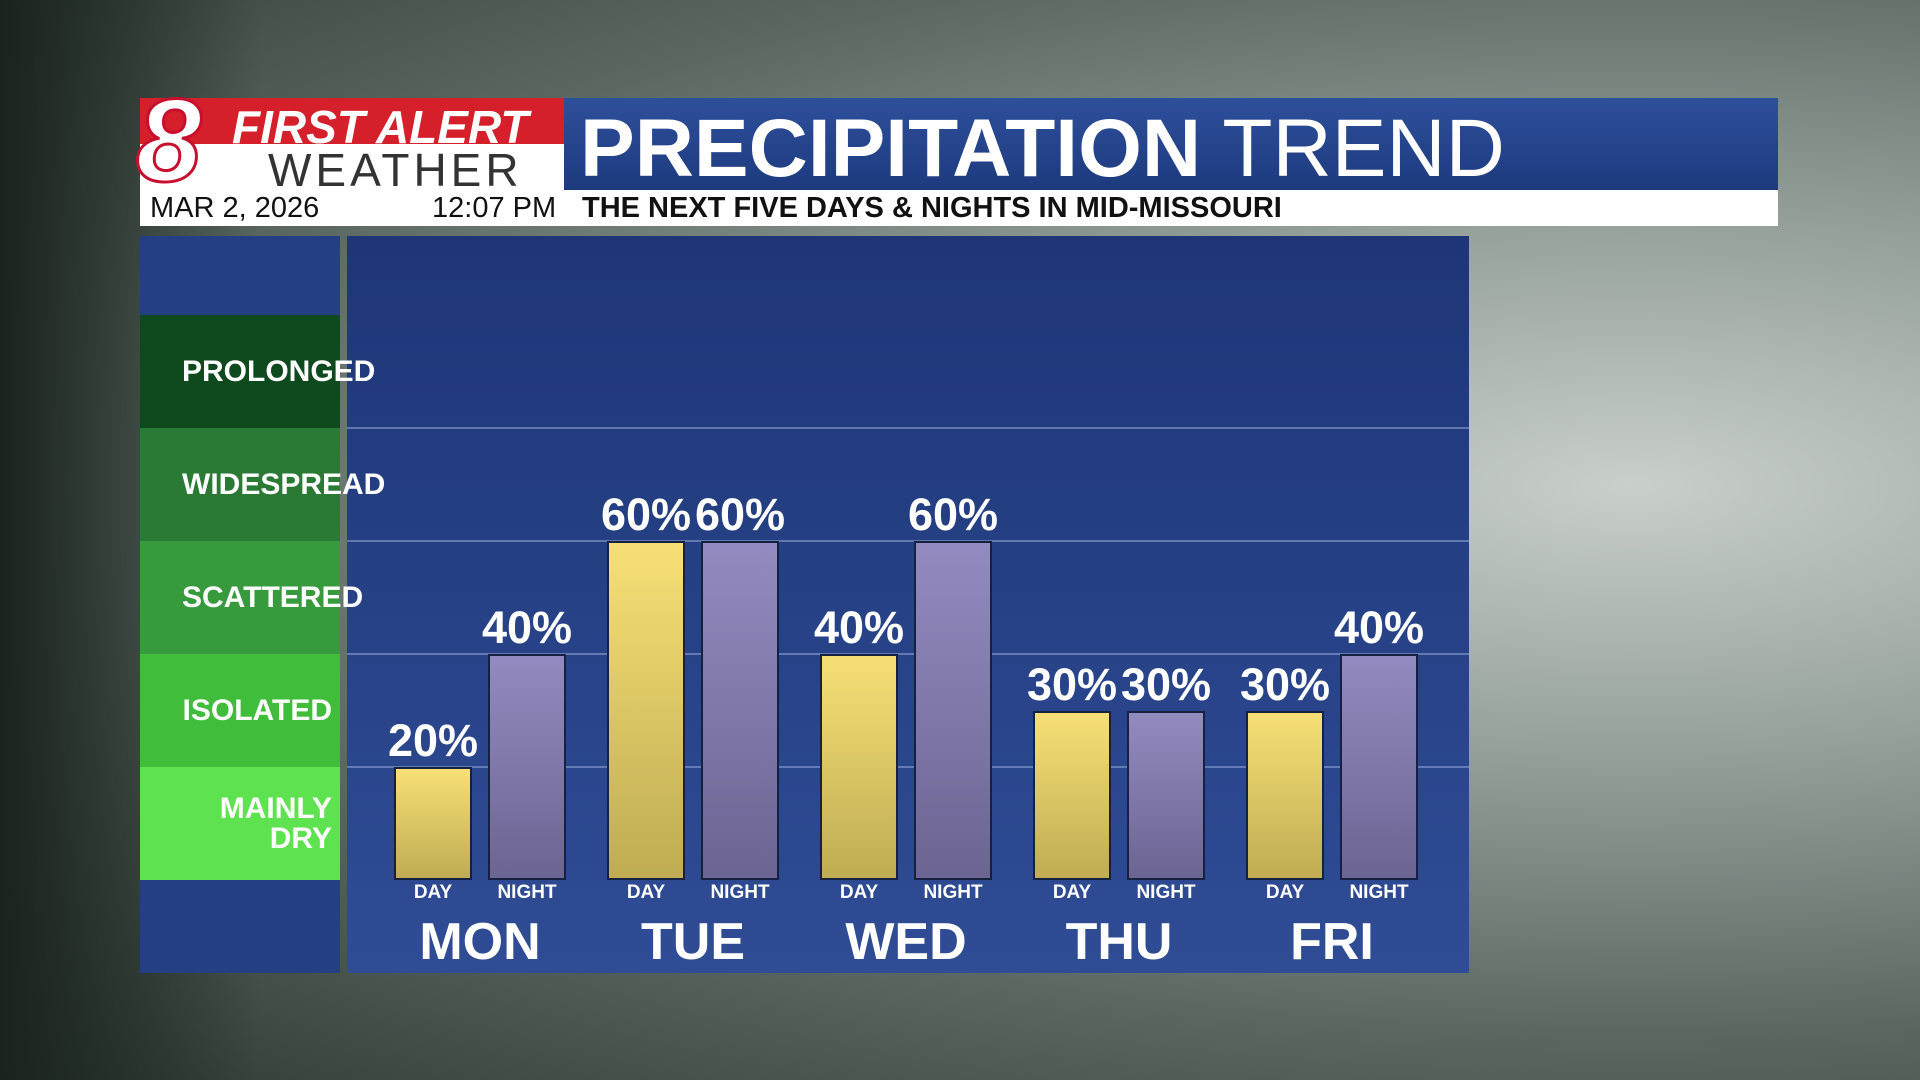  Describe the element at coordinates (235, 208) in the screenshot. I see `date: MAR 2, 2026` at that location.